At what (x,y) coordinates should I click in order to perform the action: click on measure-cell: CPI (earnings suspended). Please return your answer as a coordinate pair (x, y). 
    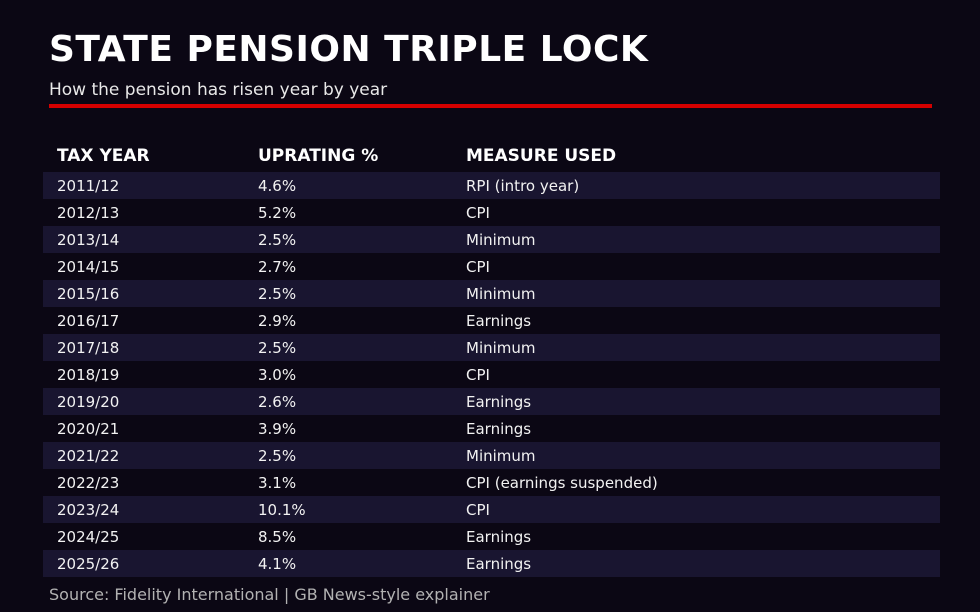
    Looking at the image, I should click on (562, 482).